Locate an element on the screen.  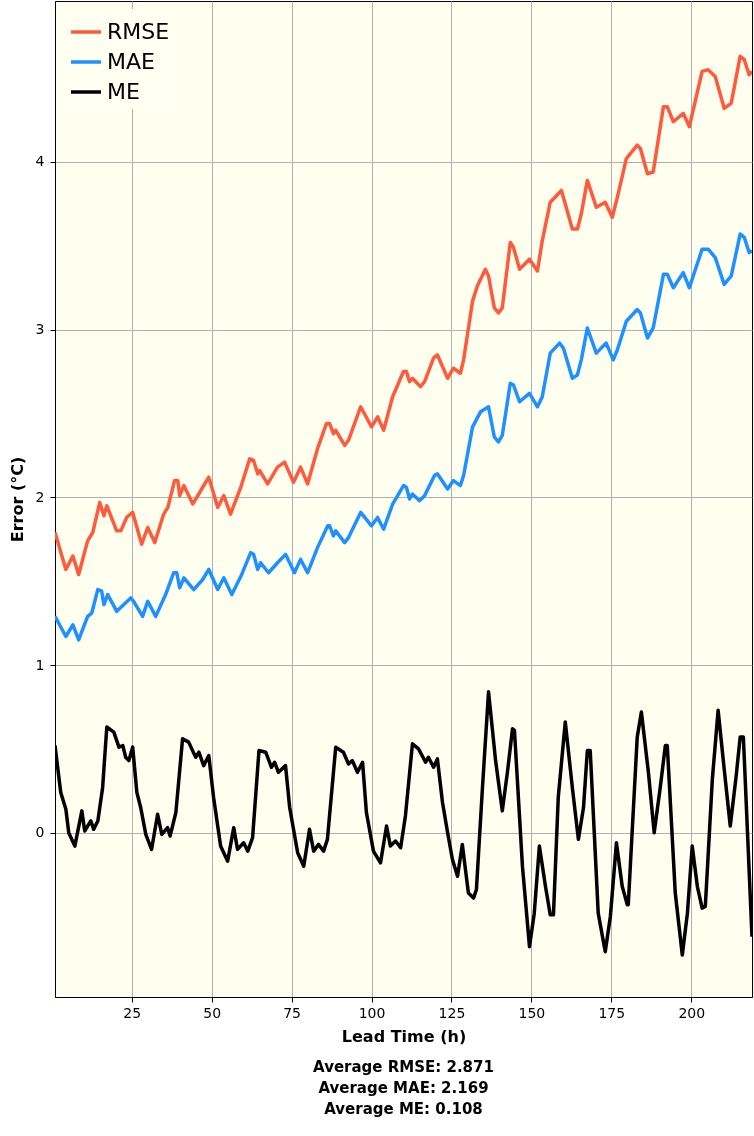
x-axis-title: Lead Time (h) is located at coordinates (404, 1036).